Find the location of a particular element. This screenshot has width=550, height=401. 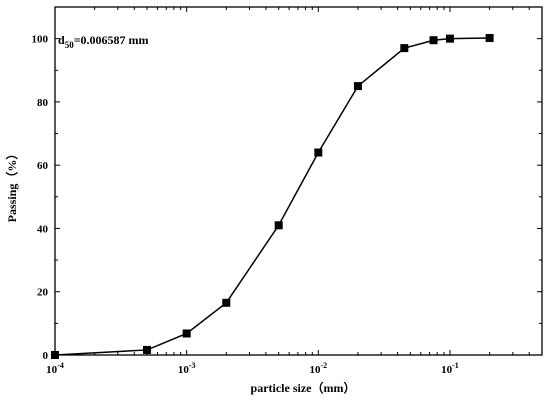

x-tick-label: 10⁻² is located at coordinates (318, 368).